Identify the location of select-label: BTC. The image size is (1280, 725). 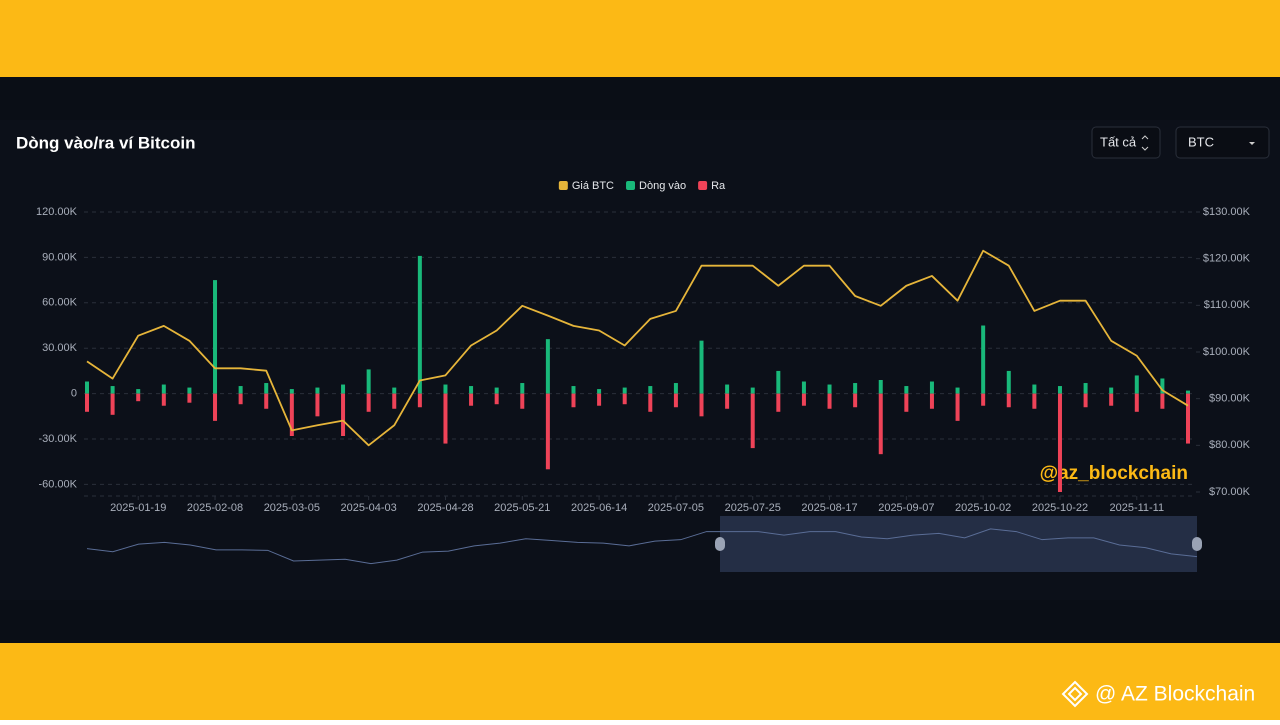
(1201, 141).